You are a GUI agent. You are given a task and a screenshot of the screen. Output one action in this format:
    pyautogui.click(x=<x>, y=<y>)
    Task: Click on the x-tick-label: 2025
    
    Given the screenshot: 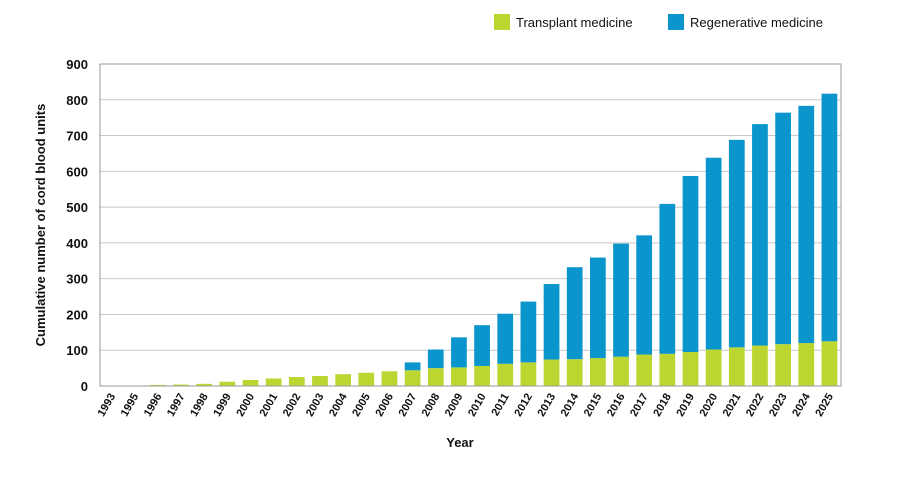 What is the action you would take?
    pyautogui.click(x=824, y=405)
    